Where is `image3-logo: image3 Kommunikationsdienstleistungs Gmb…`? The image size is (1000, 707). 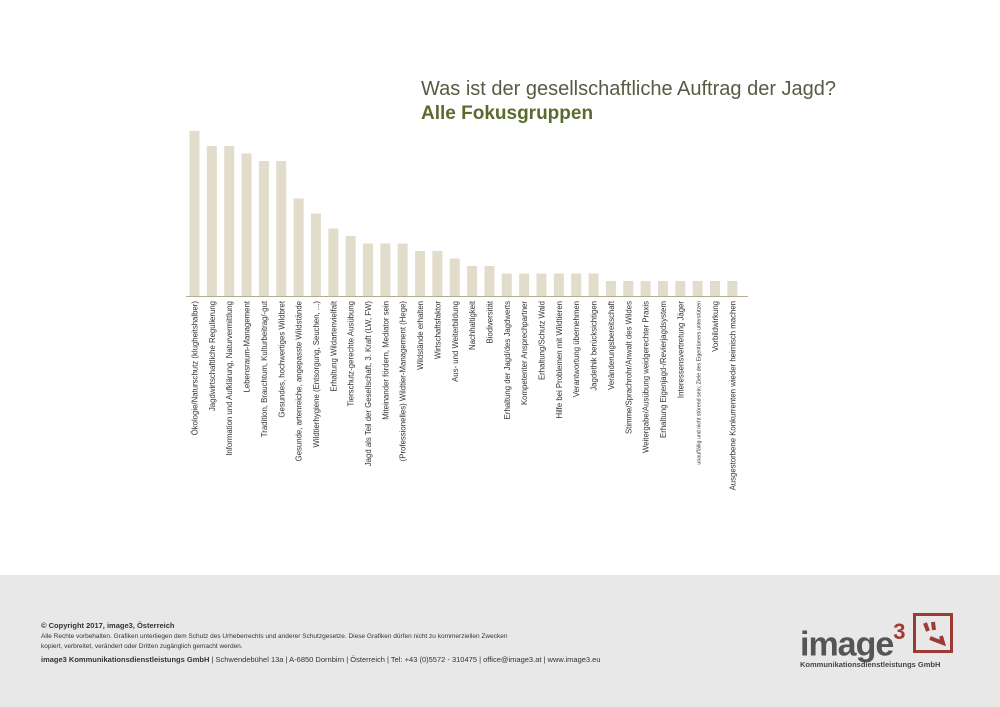
image3-logo: image3 Kommunikationsdienstleistungs Gmb… is located at coordinates (880, 644).